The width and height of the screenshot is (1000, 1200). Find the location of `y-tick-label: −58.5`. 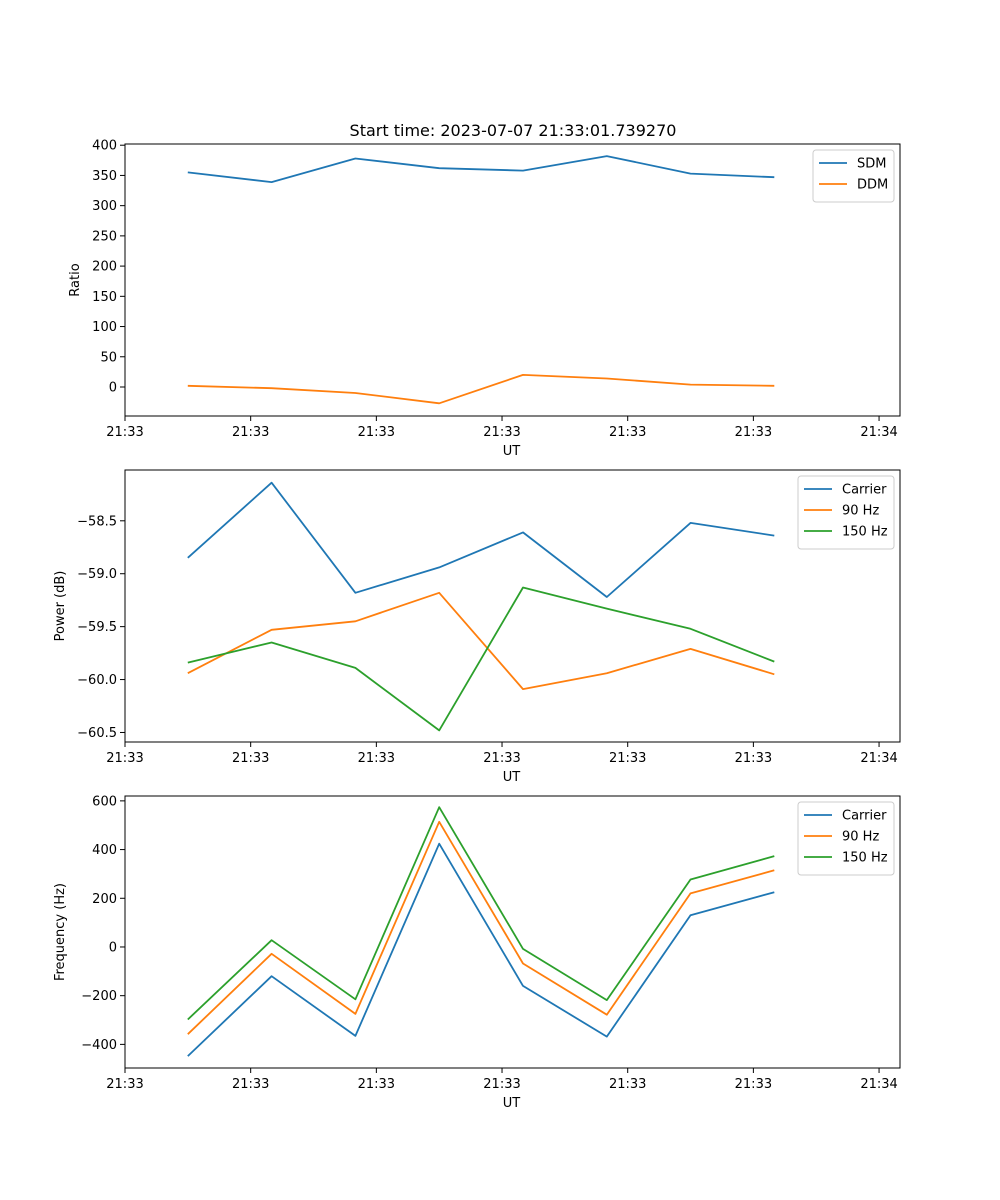

y-tick-label: −58.5 is located at coordinates (97, 521).